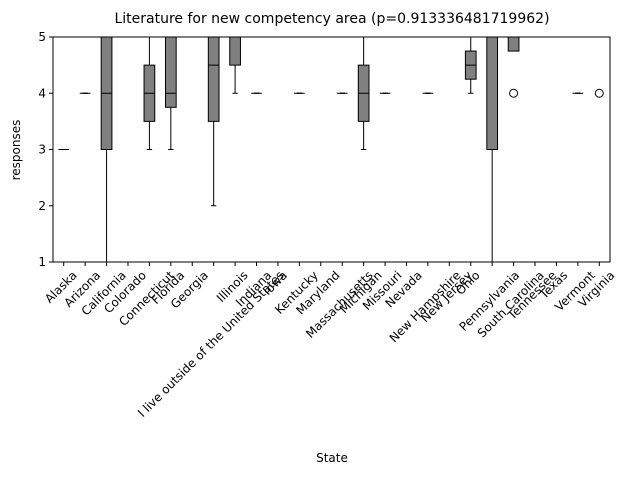 This screenshot has width=640, height=484. What do you see at coordinates (42, 93) in the screenshot?
I see `y-tick-label: 4` at bounding box center [42, 93].